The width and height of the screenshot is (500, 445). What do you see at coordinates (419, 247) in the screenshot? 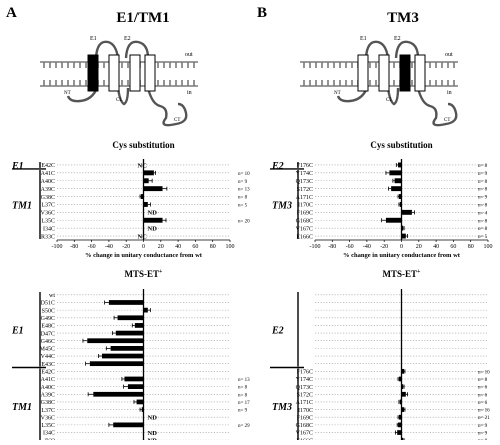
I see `x-tick-label: 20` at bounding box center [419, 247].